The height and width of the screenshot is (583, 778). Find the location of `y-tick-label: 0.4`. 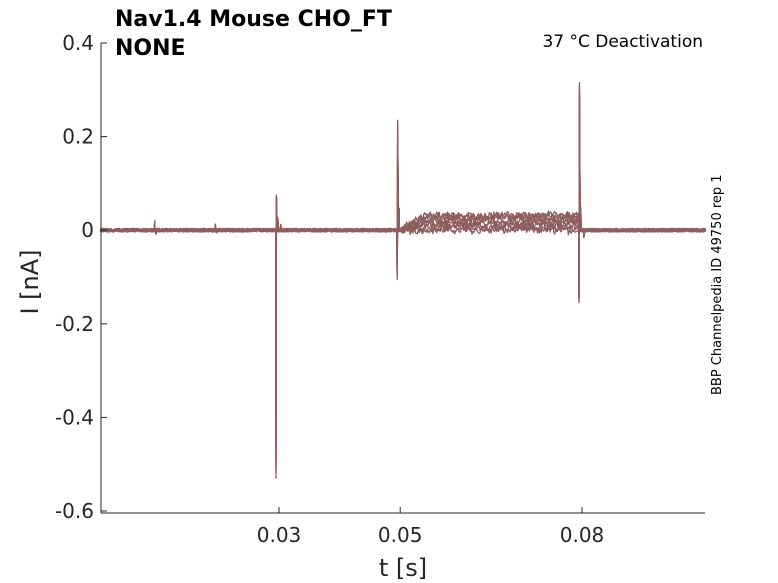

y-tick-label: 0.4 is located at coordinates (78, 43).